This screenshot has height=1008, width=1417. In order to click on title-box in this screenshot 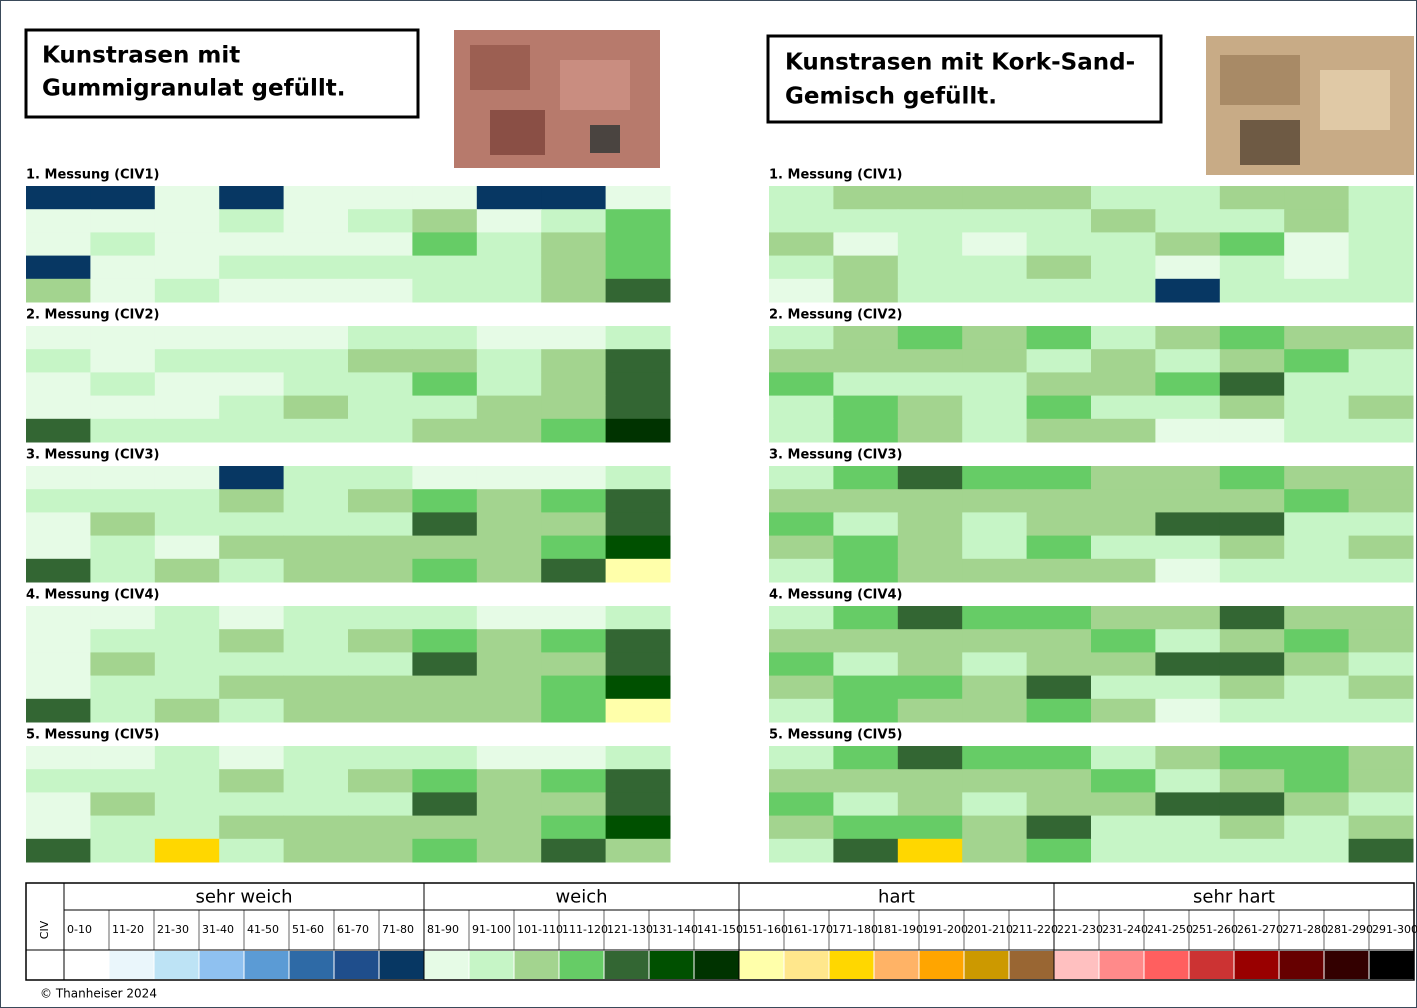, I will do `click(222, 73)`.